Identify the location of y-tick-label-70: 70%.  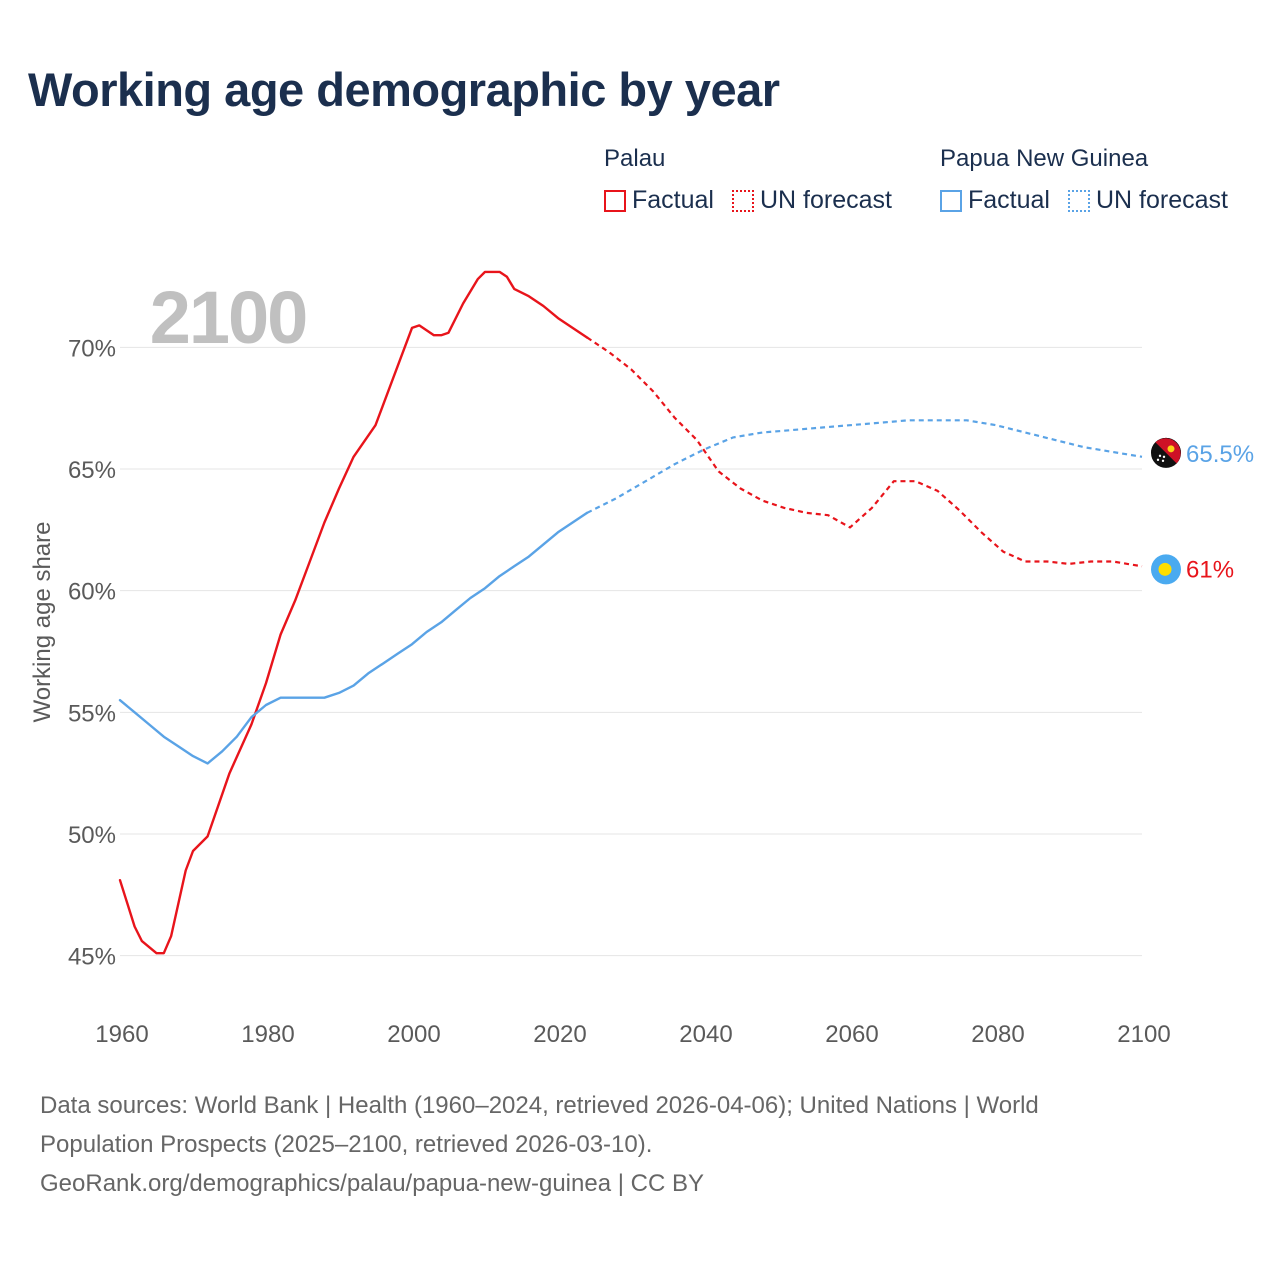
(92, 348).